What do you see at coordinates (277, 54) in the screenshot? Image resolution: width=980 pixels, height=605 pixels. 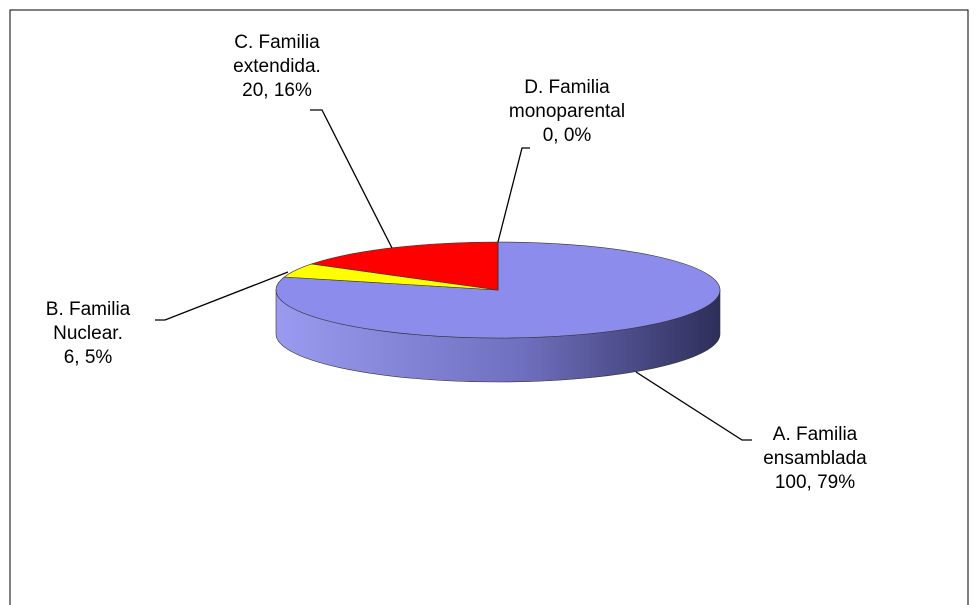 I see `data-label-category: C. Familia extendida.` at bounding box center [277, 54].